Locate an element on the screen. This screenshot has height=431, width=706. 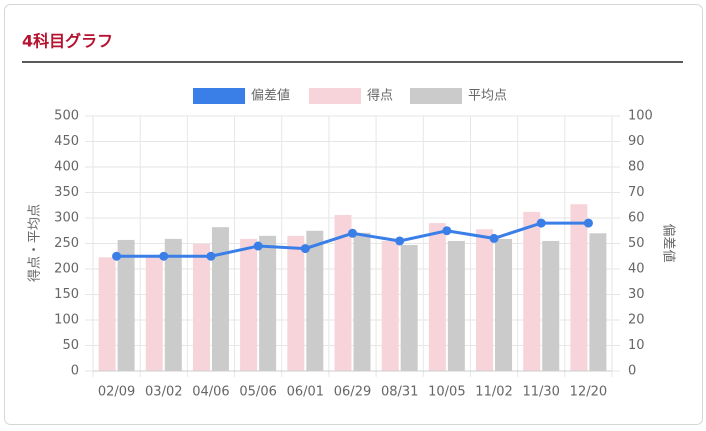
y-tick-label: 100 is located at coordinates (66, 320).